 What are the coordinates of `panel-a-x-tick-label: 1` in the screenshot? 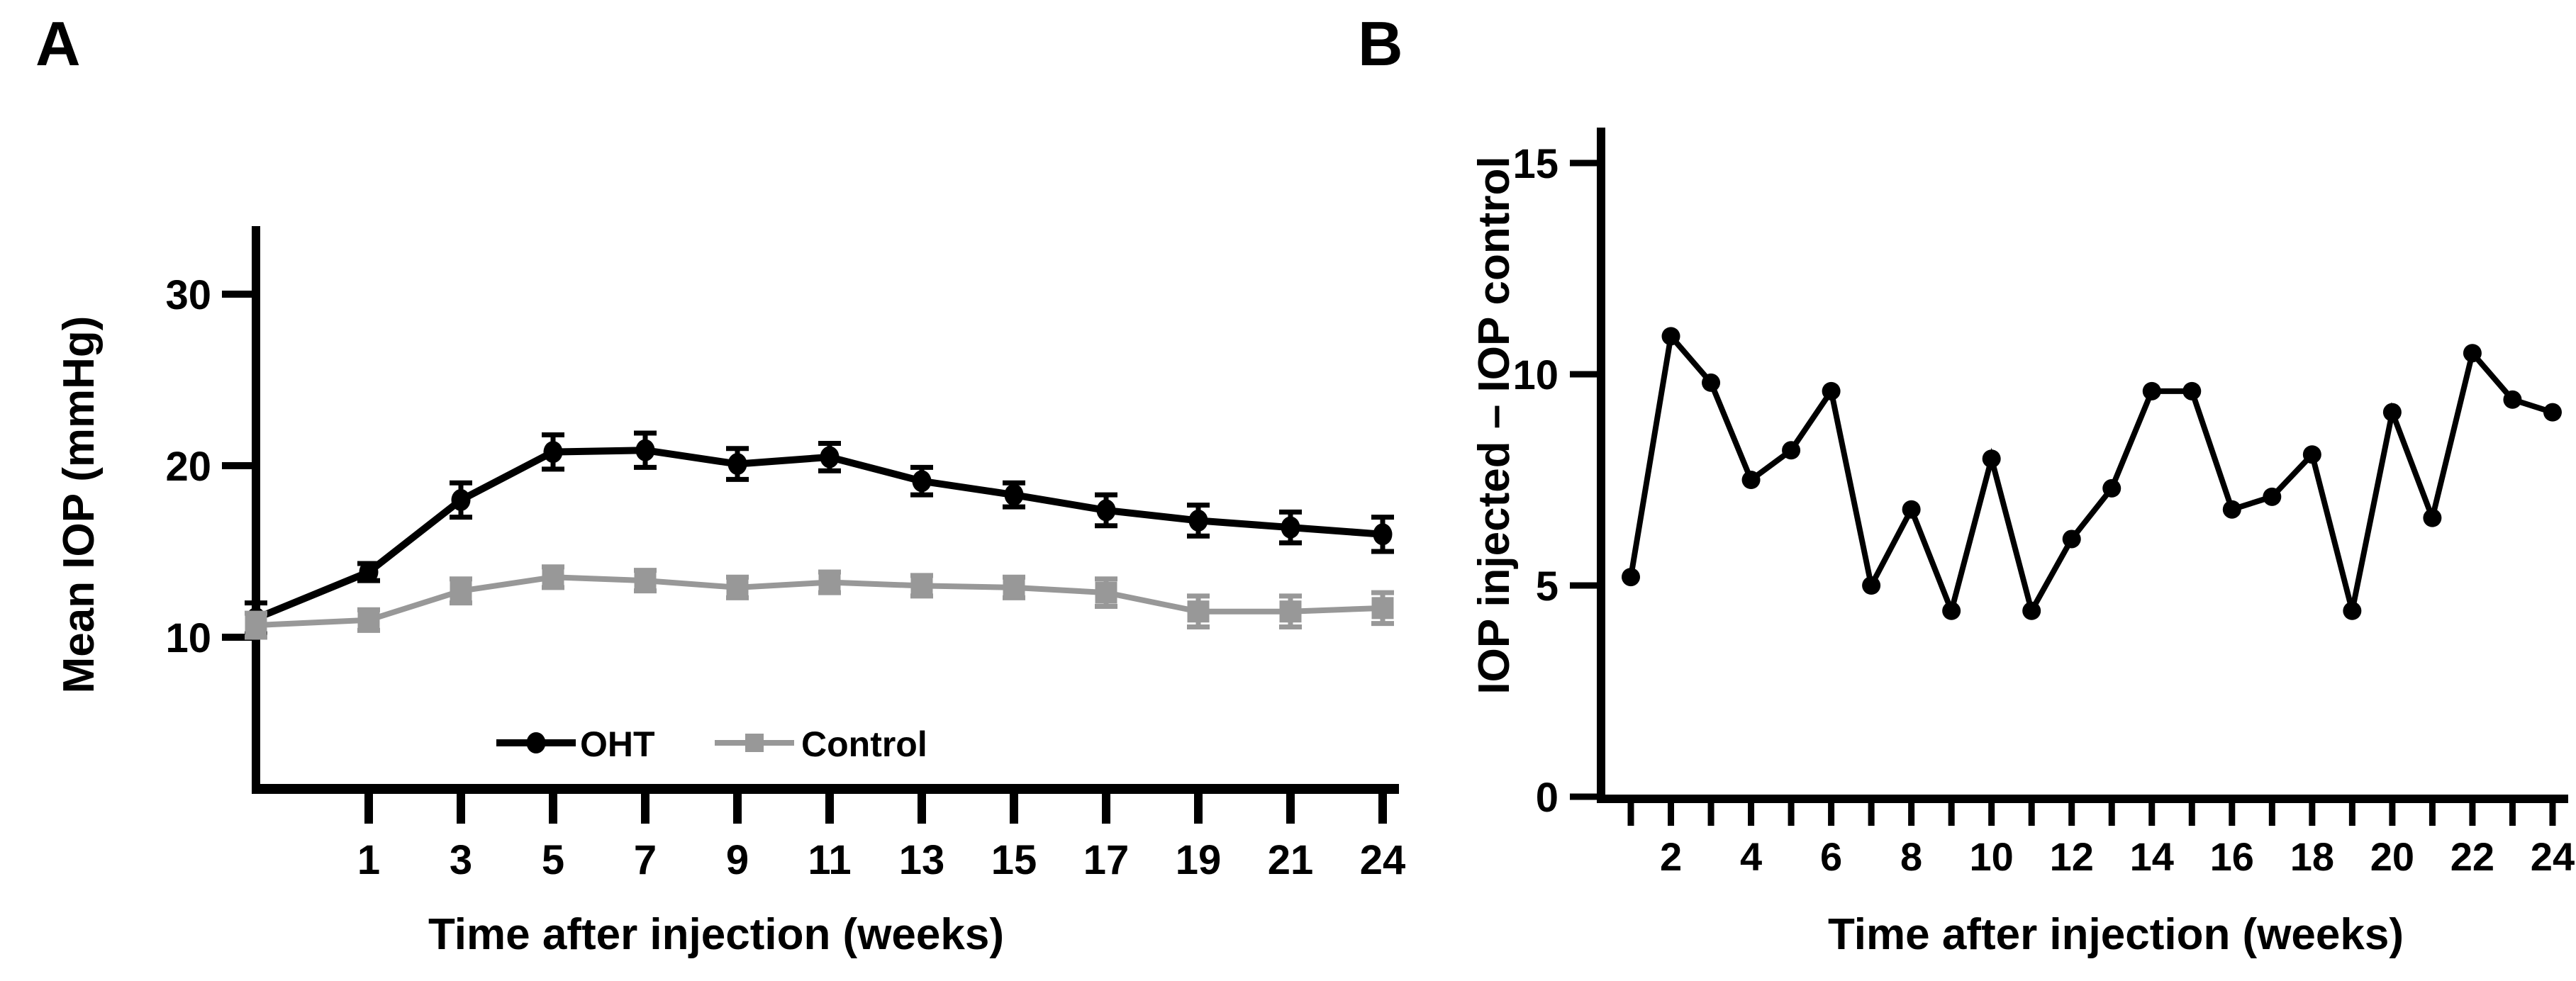 It's located at (368, 860).